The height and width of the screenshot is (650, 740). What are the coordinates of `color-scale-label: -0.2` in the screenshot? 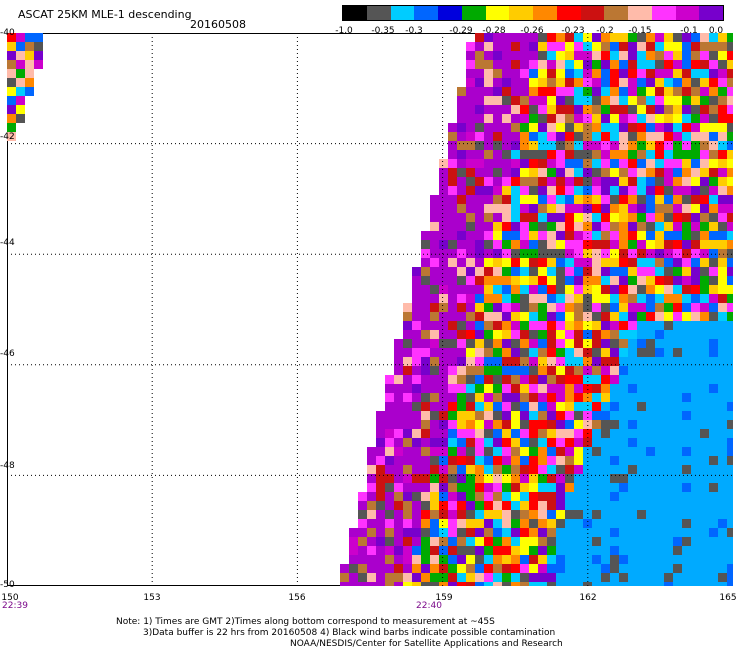 It's located at (605, 31).